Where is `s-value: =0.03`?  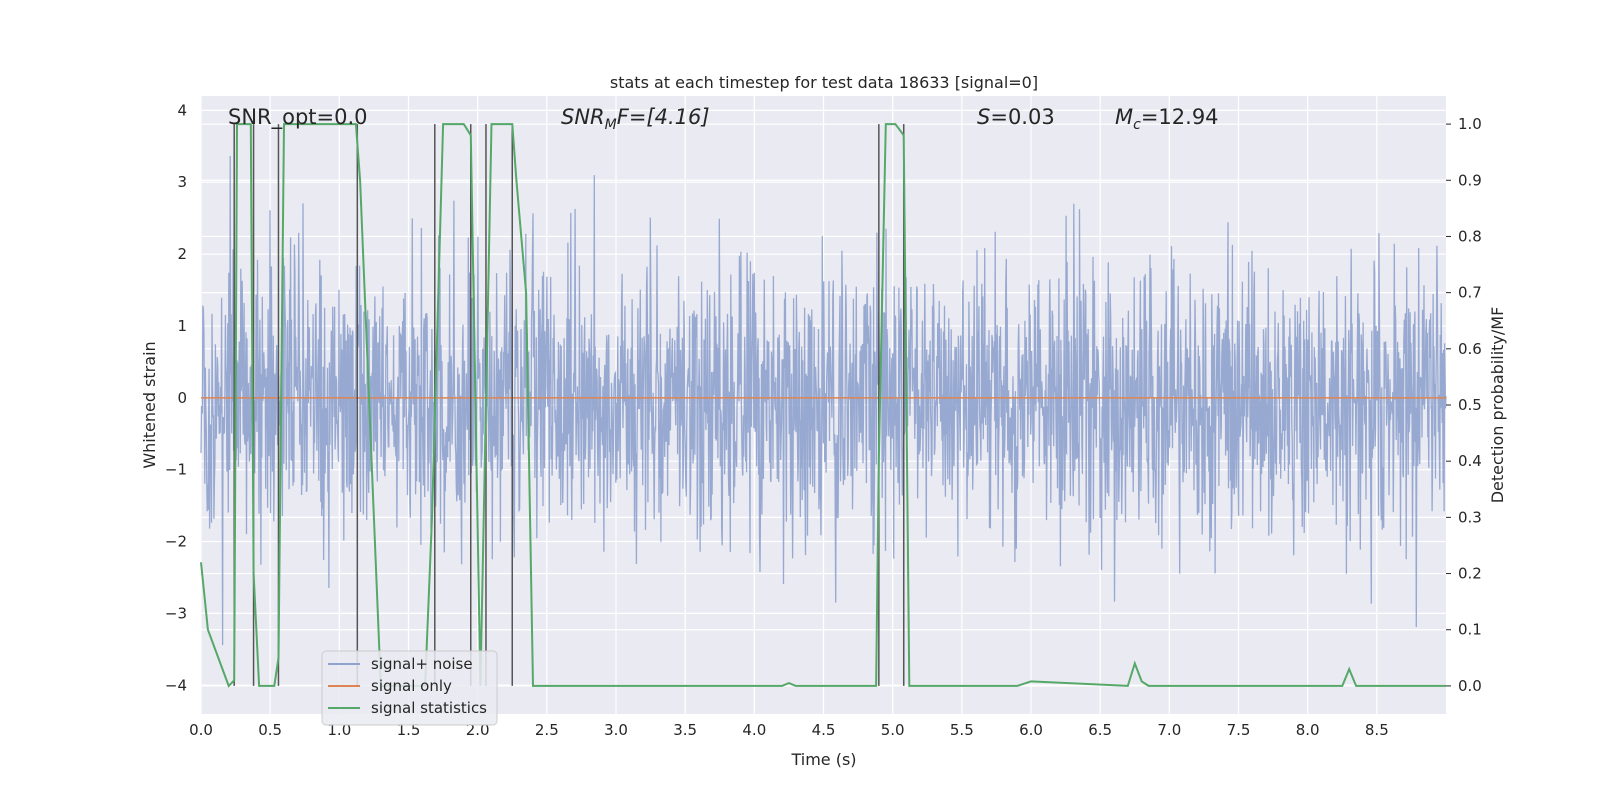
s-value: =0.03 is located at coordinates (1022, 117).